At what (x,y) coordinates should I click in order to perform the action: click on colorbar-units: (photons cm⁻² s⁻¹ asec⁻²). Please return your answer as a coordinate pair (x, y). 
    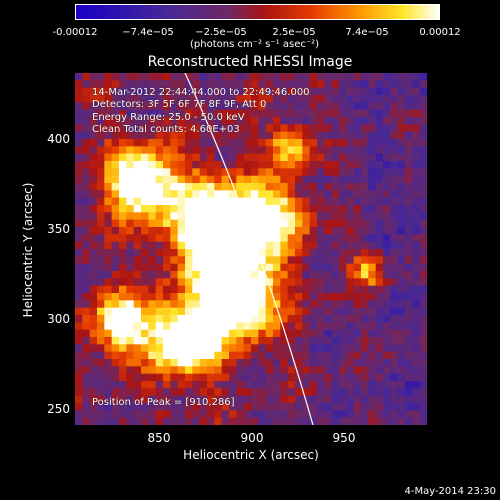
    Looking at the image, I should click on (255, 44).